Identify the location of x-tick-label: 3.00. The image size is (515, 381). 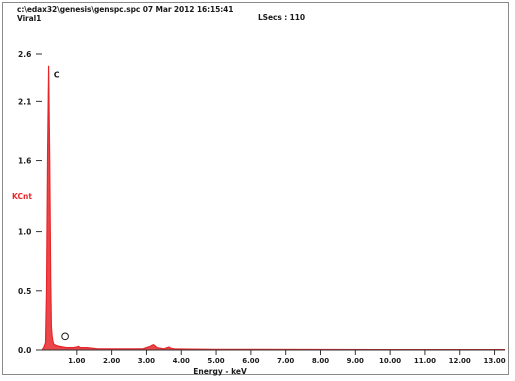
(146, 361).